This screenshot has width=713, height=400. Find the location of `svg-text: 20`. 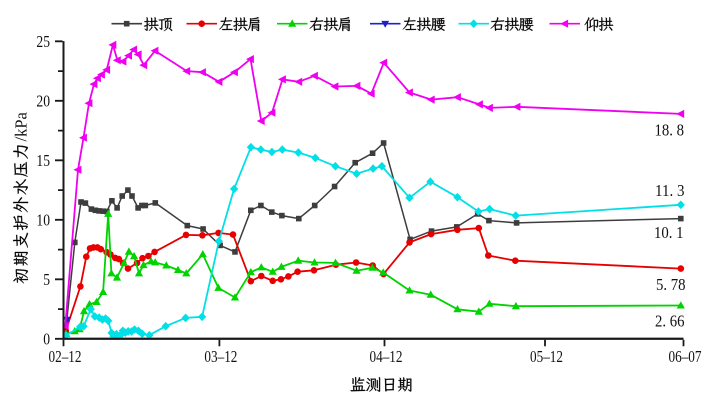

svg-text: 20 is located at coordinates (43, 100).